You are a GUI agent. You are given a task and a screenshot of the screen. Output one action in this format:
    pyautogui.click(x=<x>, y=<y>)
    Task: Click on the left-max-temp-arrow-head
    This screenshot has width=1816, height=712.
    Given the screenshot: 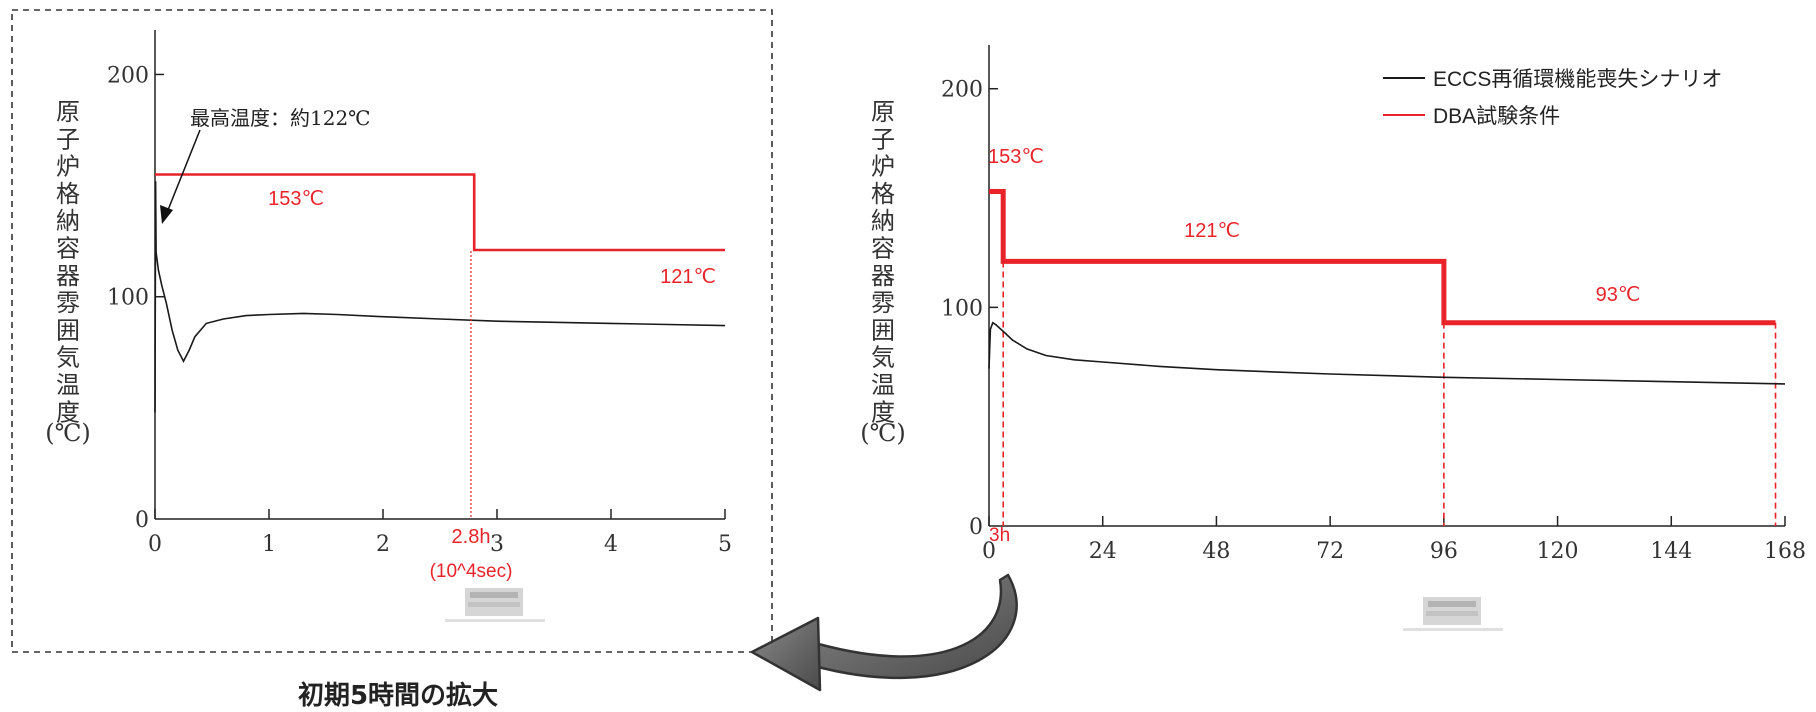 What is the action you would take?
    pyautogui.click(x=166, y=214)
    